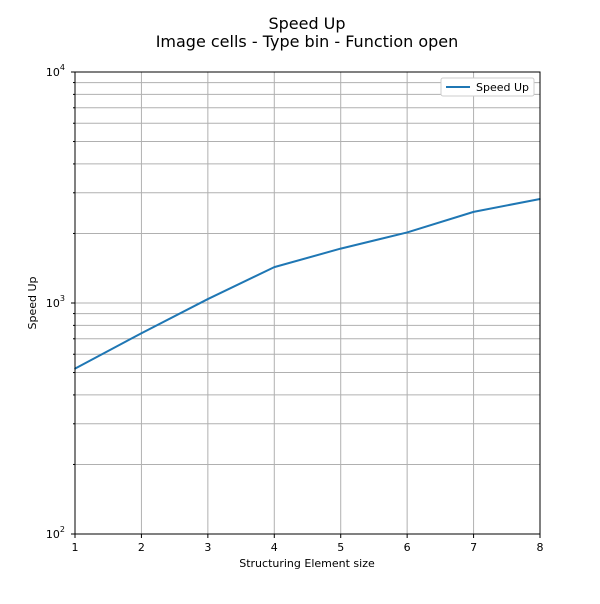  I want to click on x-tick-label: 4, so click(274, 547).